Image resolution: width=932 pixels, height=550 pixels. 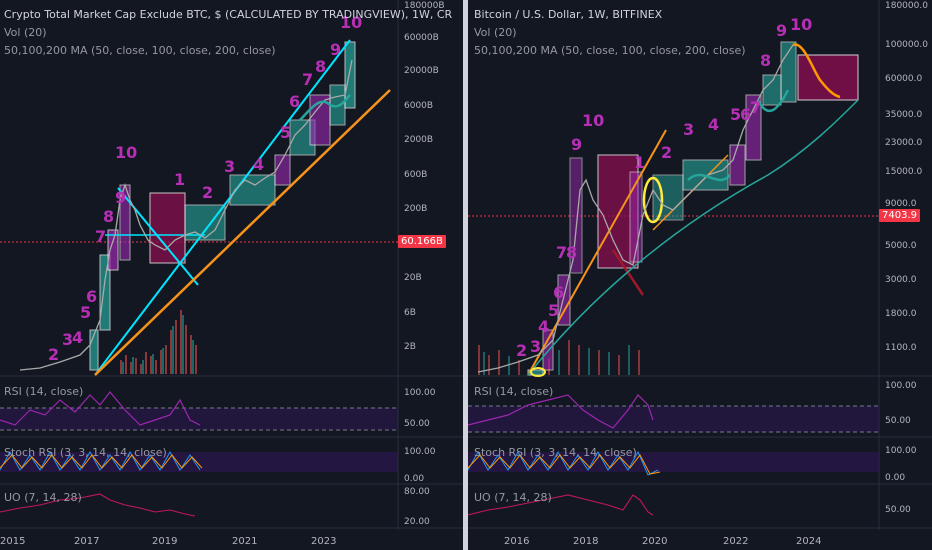 What do you see at coordinates (417, 492) in the screenshot?
I see `tick-label: 80.00` at bounding box center [417, 492].